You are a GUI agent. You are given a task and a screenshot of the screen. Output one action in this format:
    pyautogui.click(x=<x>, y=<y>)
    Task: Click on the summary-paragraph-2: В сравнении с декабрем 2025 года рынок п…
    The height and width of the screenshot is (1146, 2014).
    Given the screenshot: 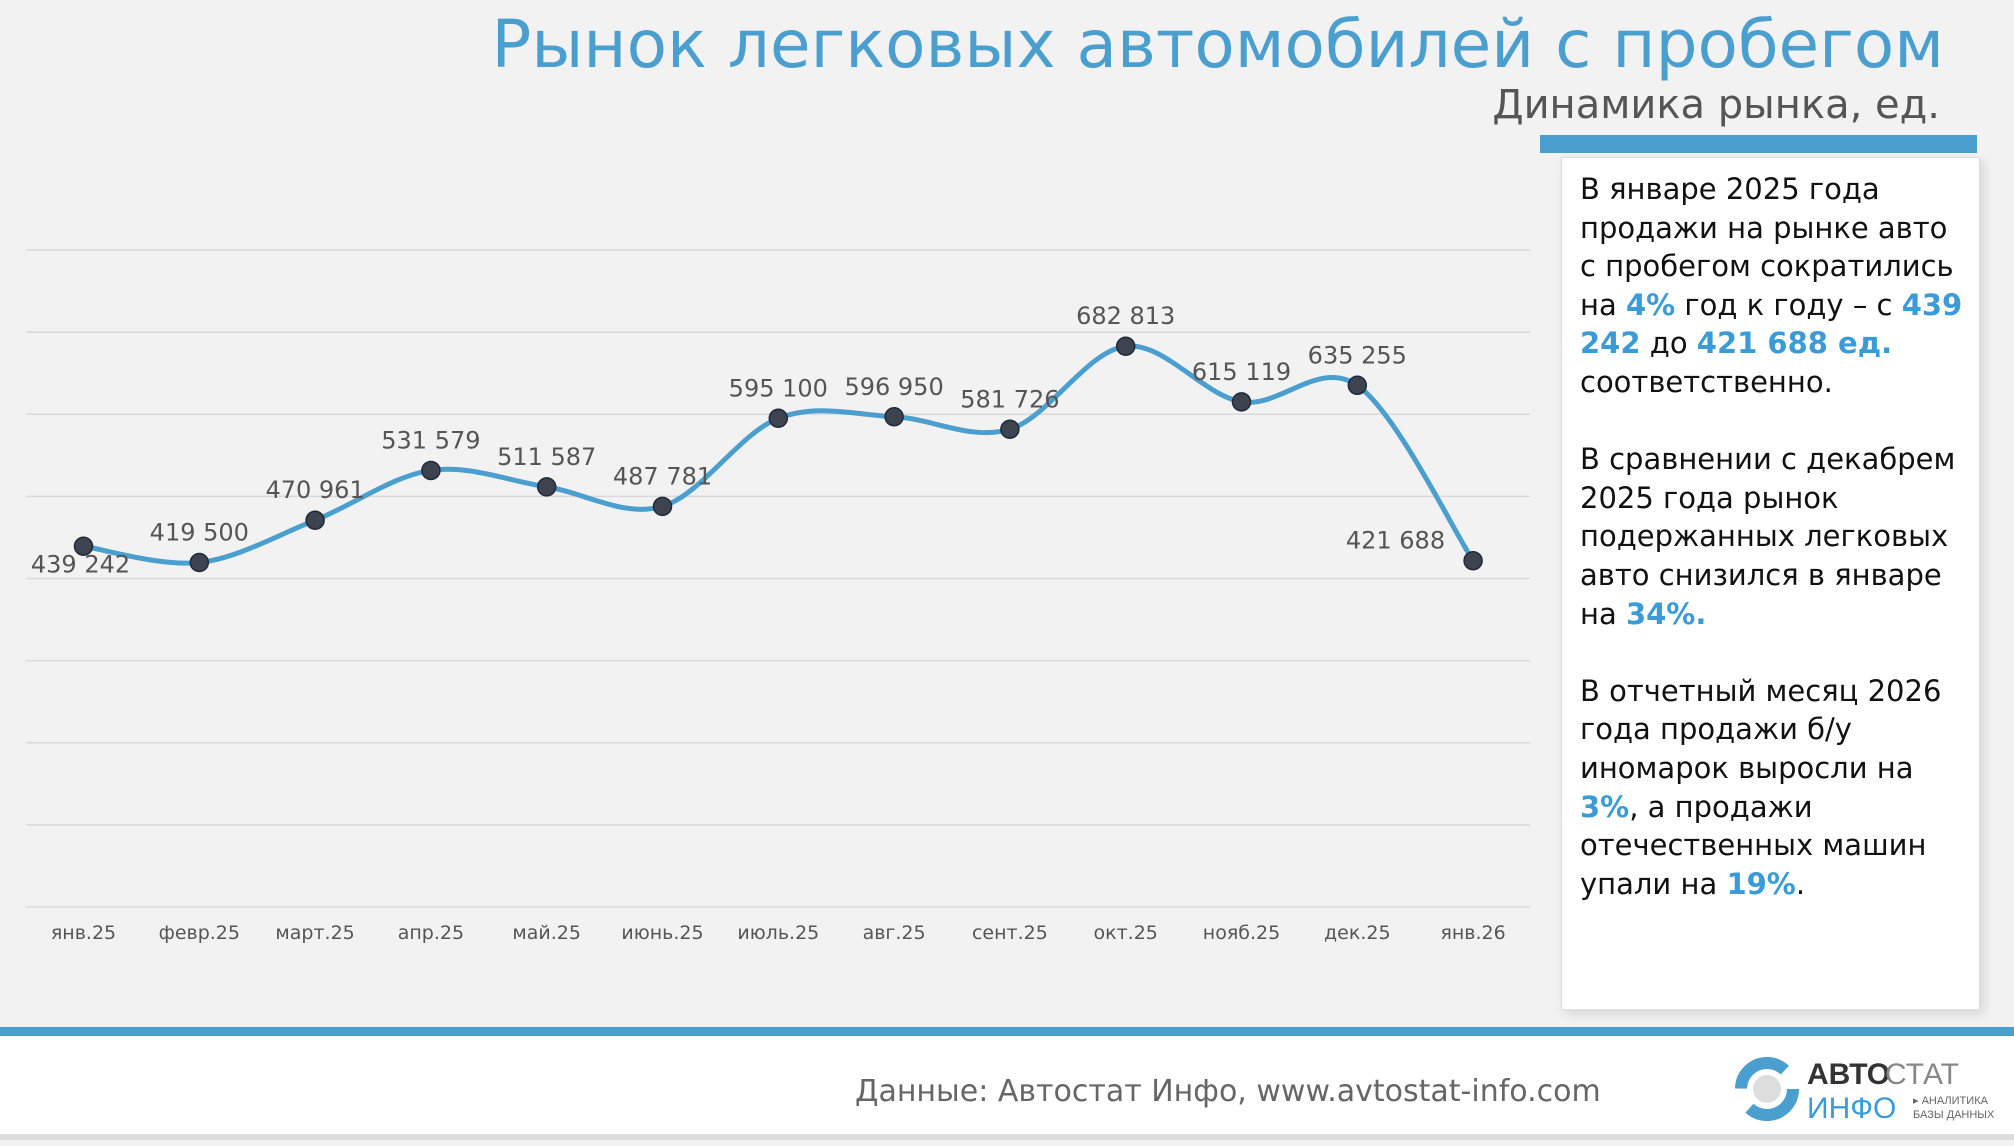 What is the action you would take?
    pyautogui.click(x=1768, y=536)
    